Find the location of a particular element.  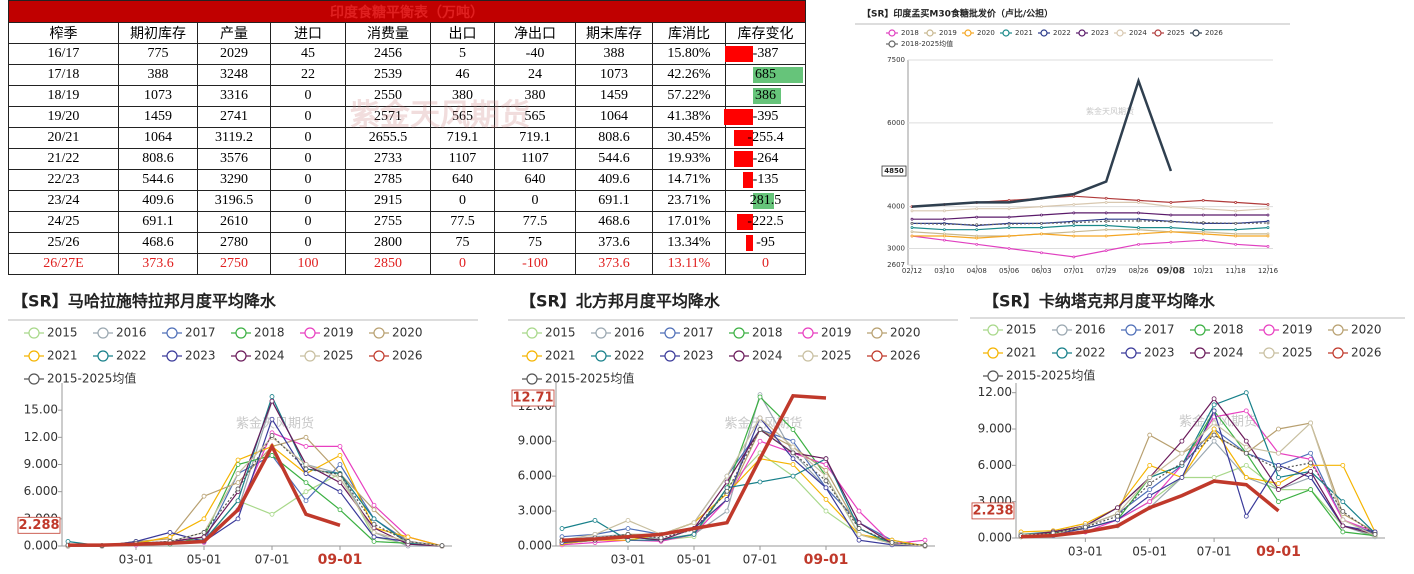

stock-change-cell: -222.5 is located at coordinates (765, 222).